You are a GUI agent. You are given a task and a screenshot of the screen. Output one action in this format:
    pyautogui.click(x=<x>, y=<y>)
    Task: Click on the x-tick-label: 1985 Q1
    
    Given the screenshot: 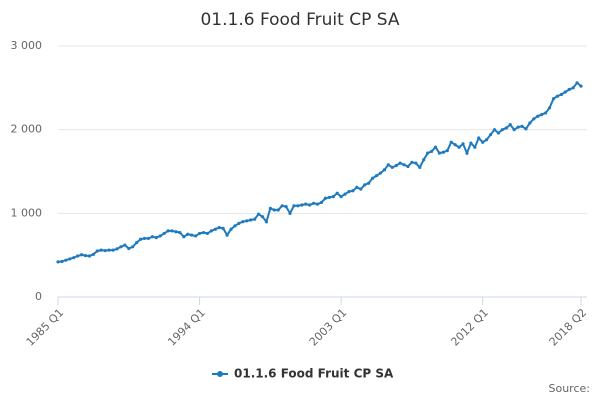 What is the action you would take?
    pyautogui.click(x=45, y=327)
    